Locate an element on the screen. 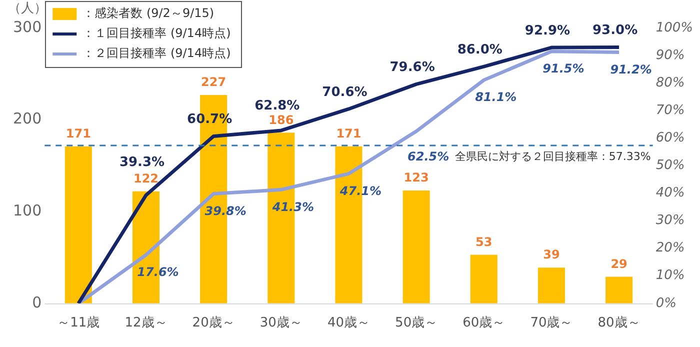 This screenshot has height=347, width=700. ref-line-label: 全県民に対する２回目接種率：57.33% is located at coordinates (552, 156).